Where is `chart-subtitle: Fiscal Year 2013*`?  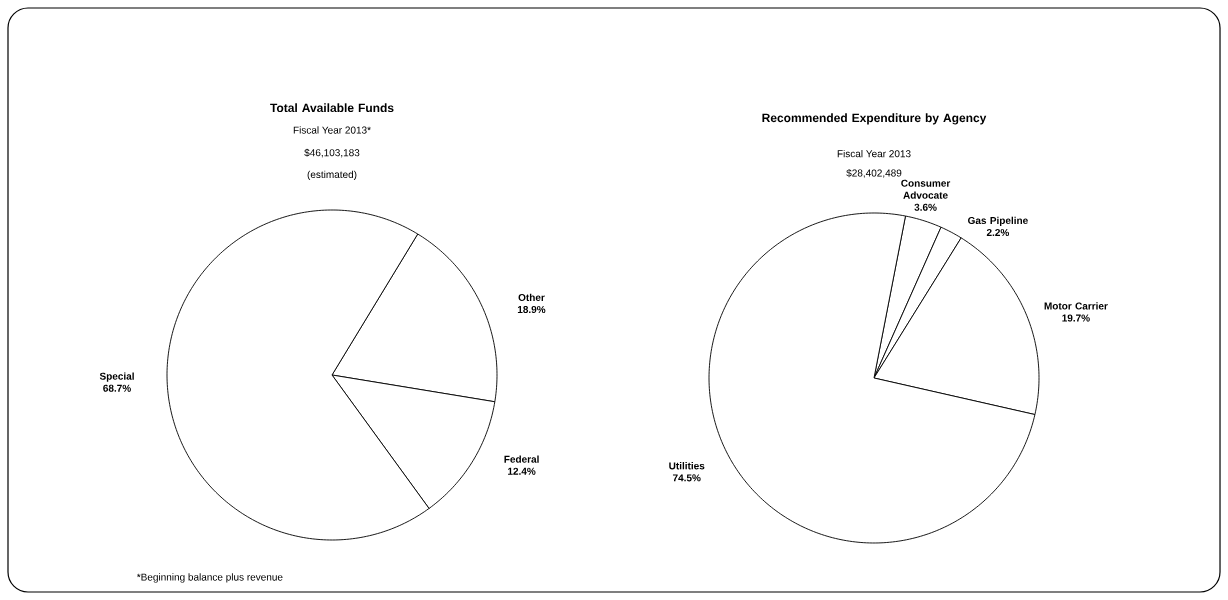
chart-subtitle: Fiscal Year 2013* is located at coordinates (332, 130).